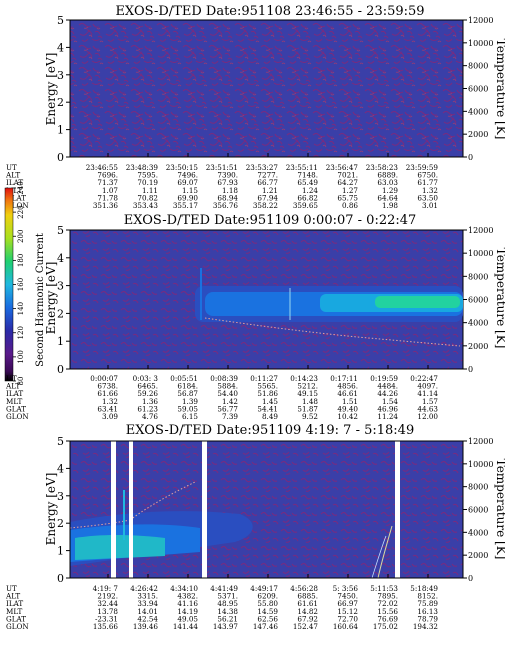 This screenshot has height=649, width=505. What do you see at coordinates (307, 175) in the screenshot?
I see `panel-1-ephemeris-value: 7148.` at bounding box center [307, 175].